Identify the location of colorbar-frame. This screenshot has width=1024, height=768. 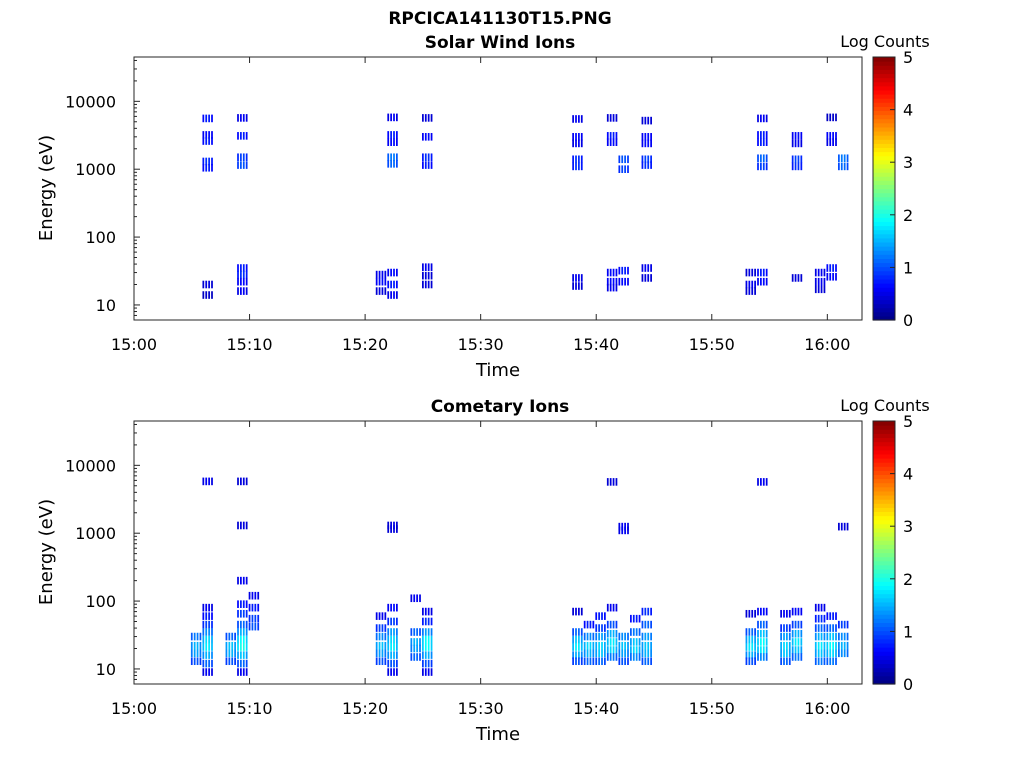
(884, 188).